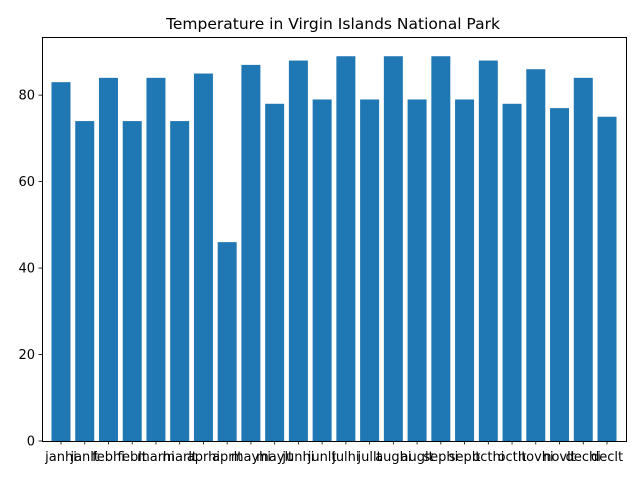  I want to click on y-tick-label: 0, so click(31, 442).